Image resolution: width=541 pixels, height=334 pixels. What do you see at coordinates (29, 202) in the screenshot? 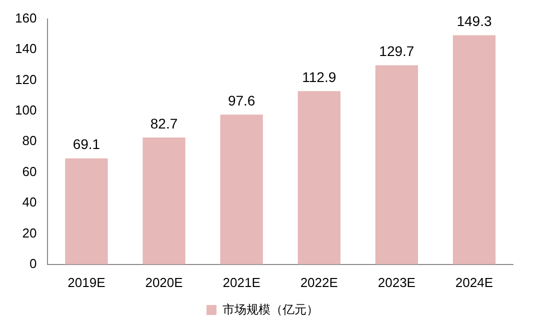
I see `y-tick-label: 40` at bounding box center [29, 202].